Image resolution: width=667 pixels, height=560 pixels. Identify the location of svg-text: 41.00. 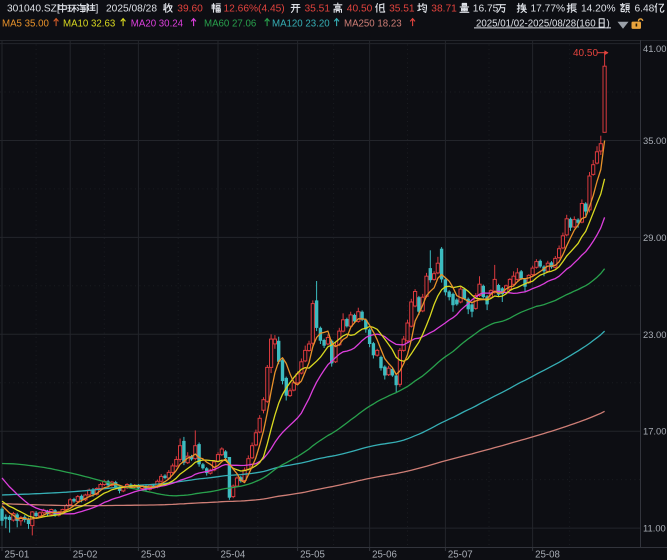
(654, 48).